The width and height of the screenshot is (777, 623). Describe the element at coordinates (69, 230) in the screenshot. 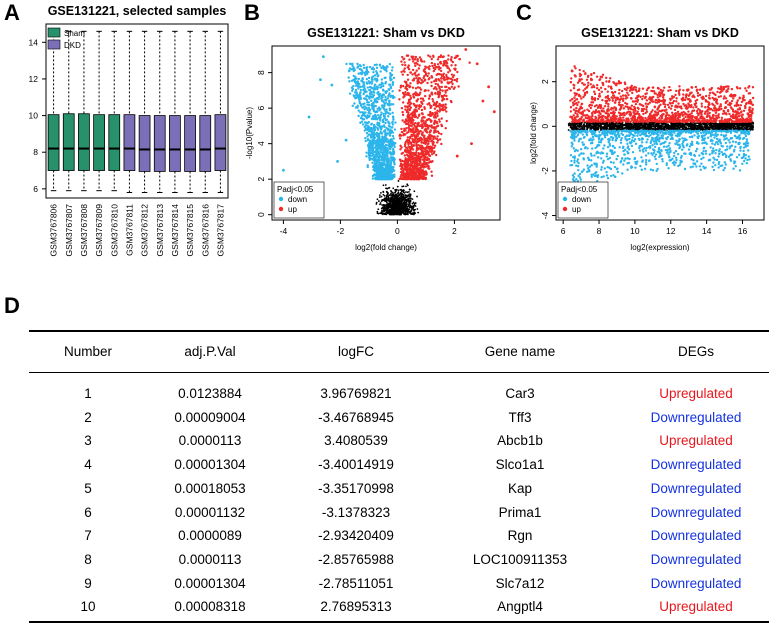

I see `sample-label: GSM3767807` at that location.